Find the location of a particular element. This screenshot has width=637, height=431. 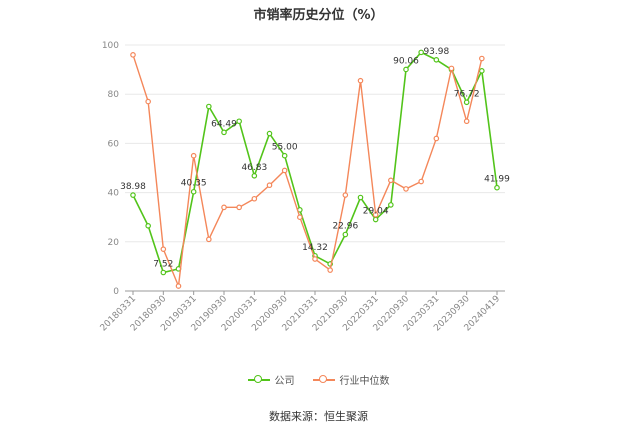

legend-item-company: 公司 is located at coordinates (271, 379).